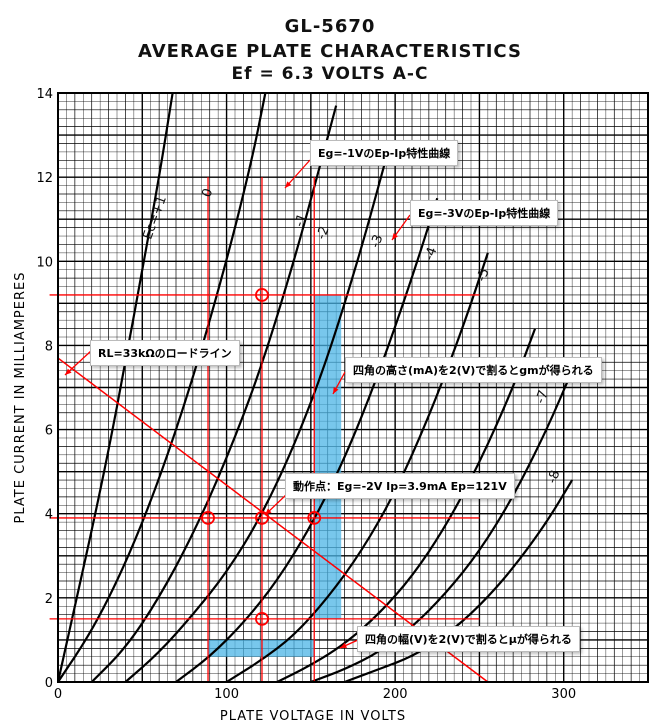 This screenshot has width=660, height=726. I want to click on annotation-load-line: RL=33kΩのロードライン, so click(165, 353).